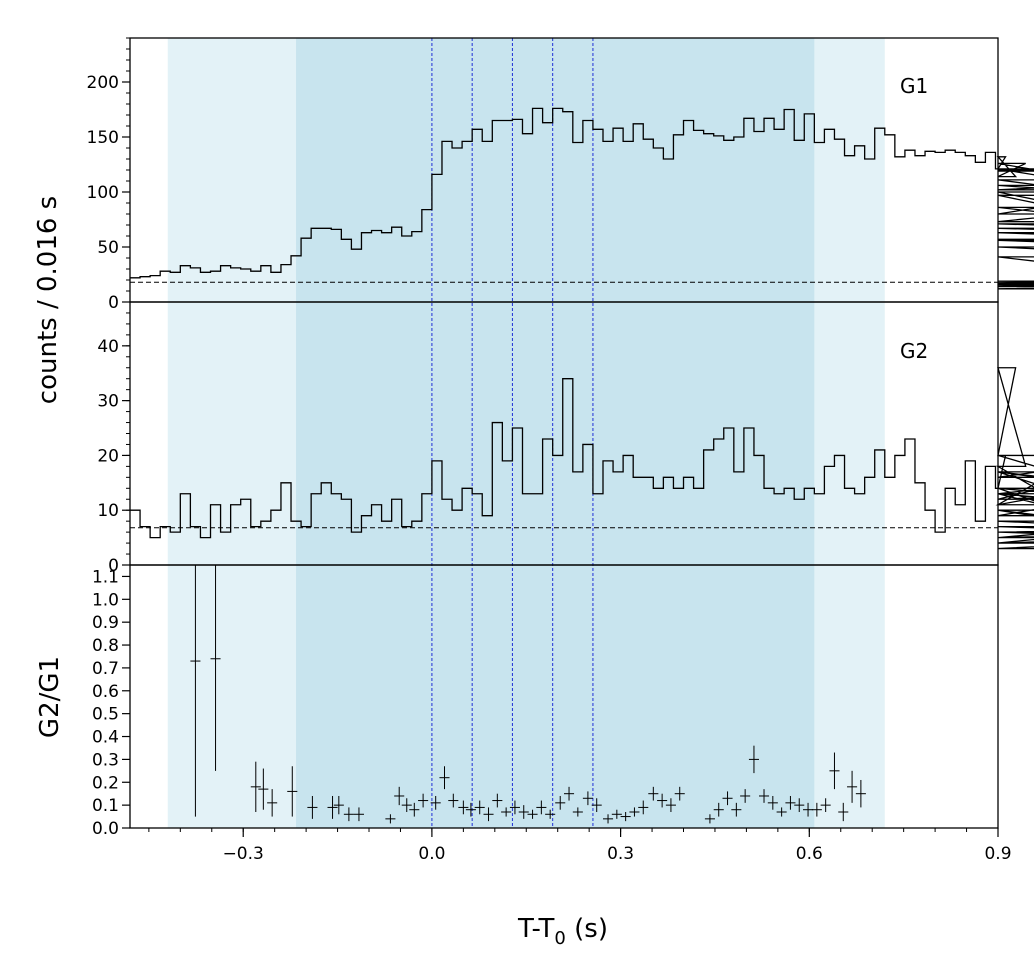  Describe the element at coordinates (914, 86) in the screenshot. I see `panel-label-g1: G1` at that location.